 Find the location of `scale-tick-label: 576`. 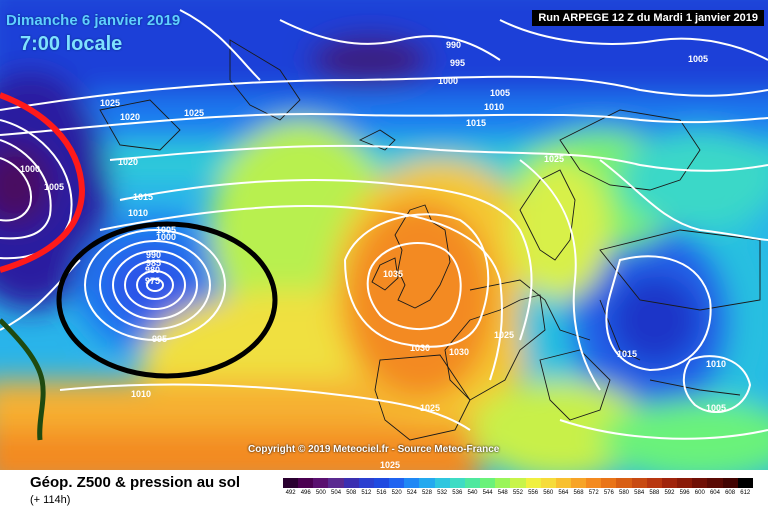

scale-tick-label: 576 is located at coordinates (608, 493).